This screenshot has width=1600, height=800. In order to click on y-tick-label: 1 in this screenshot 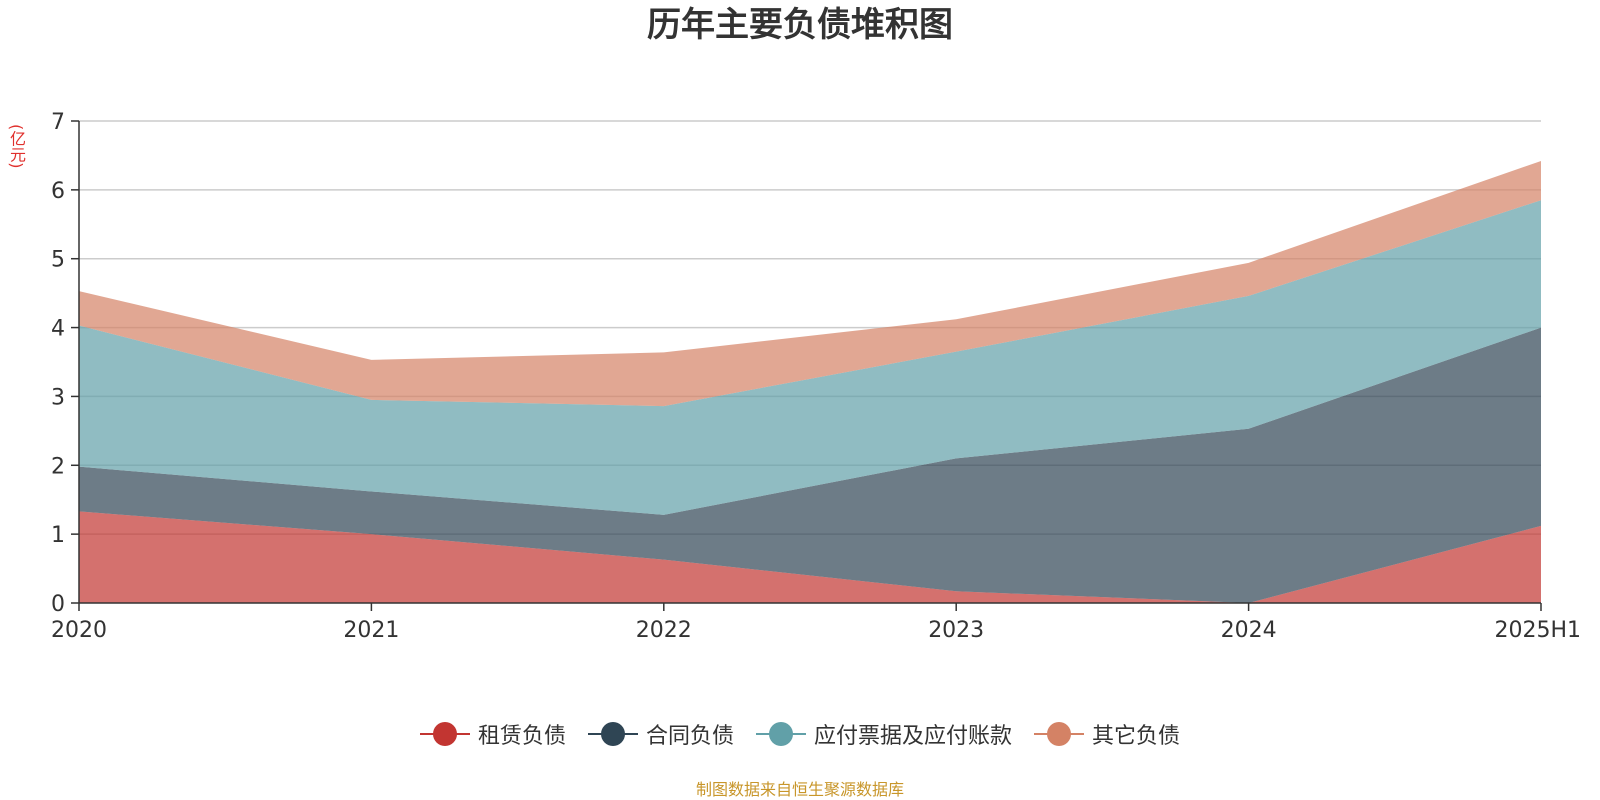, I will do `click(58, 535)`.